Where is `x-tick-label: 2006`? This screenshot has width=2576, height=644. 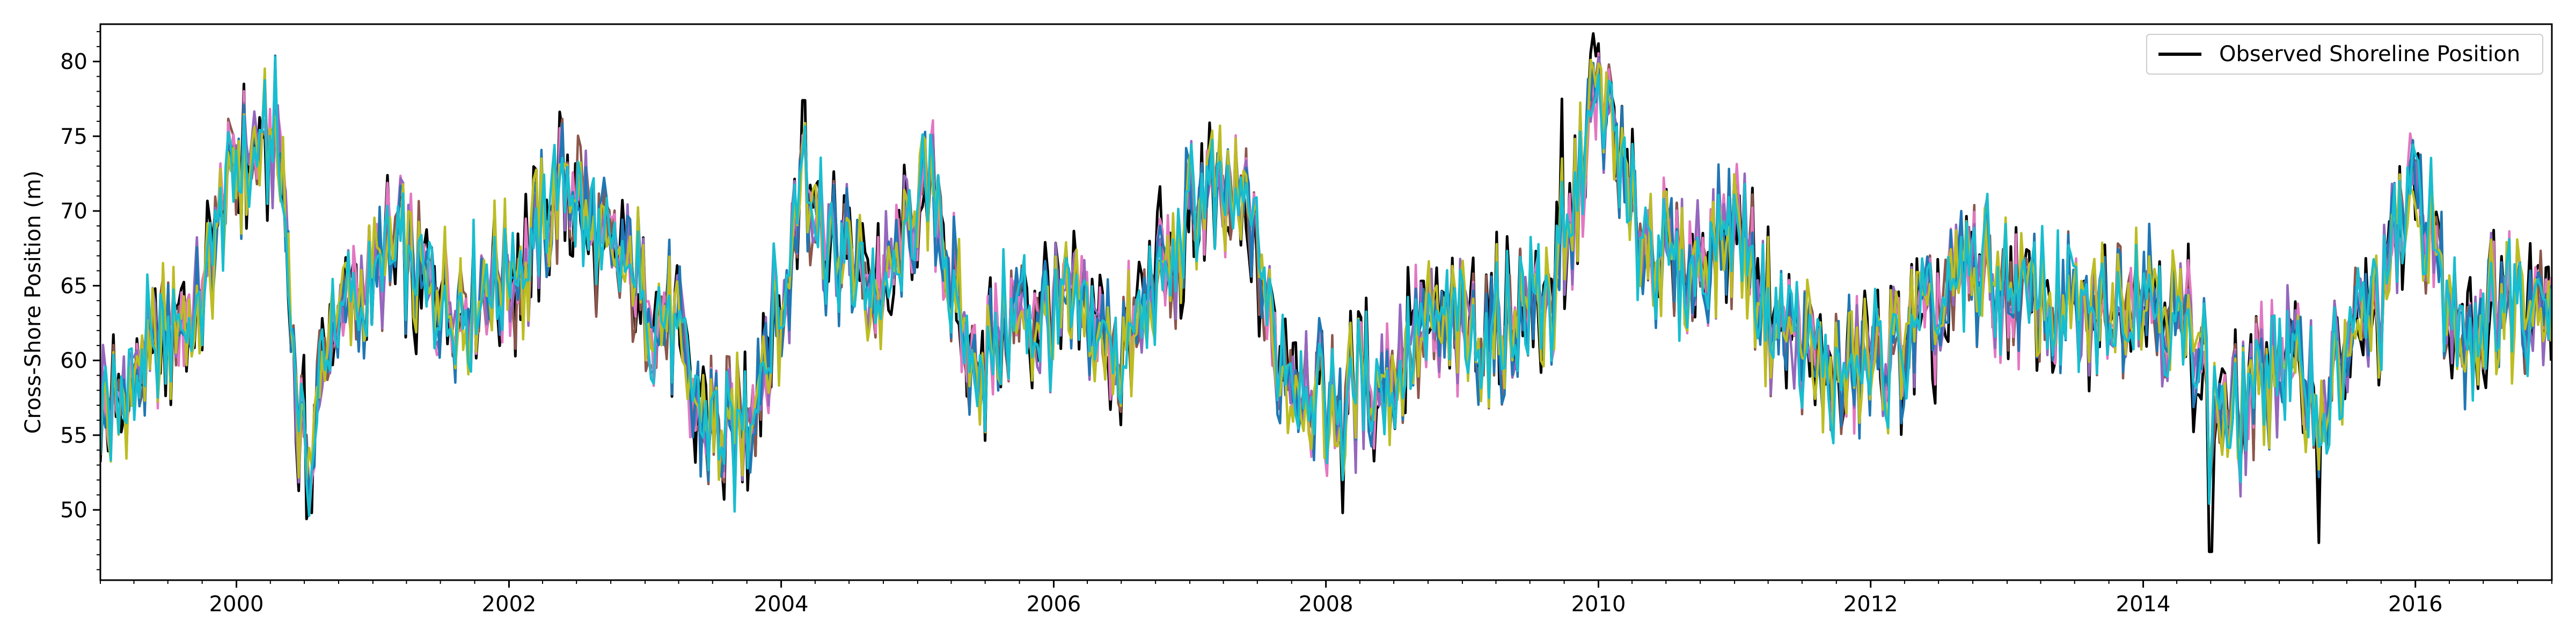 x-tick-label: 2006 is located at coordinates (1054, 604).